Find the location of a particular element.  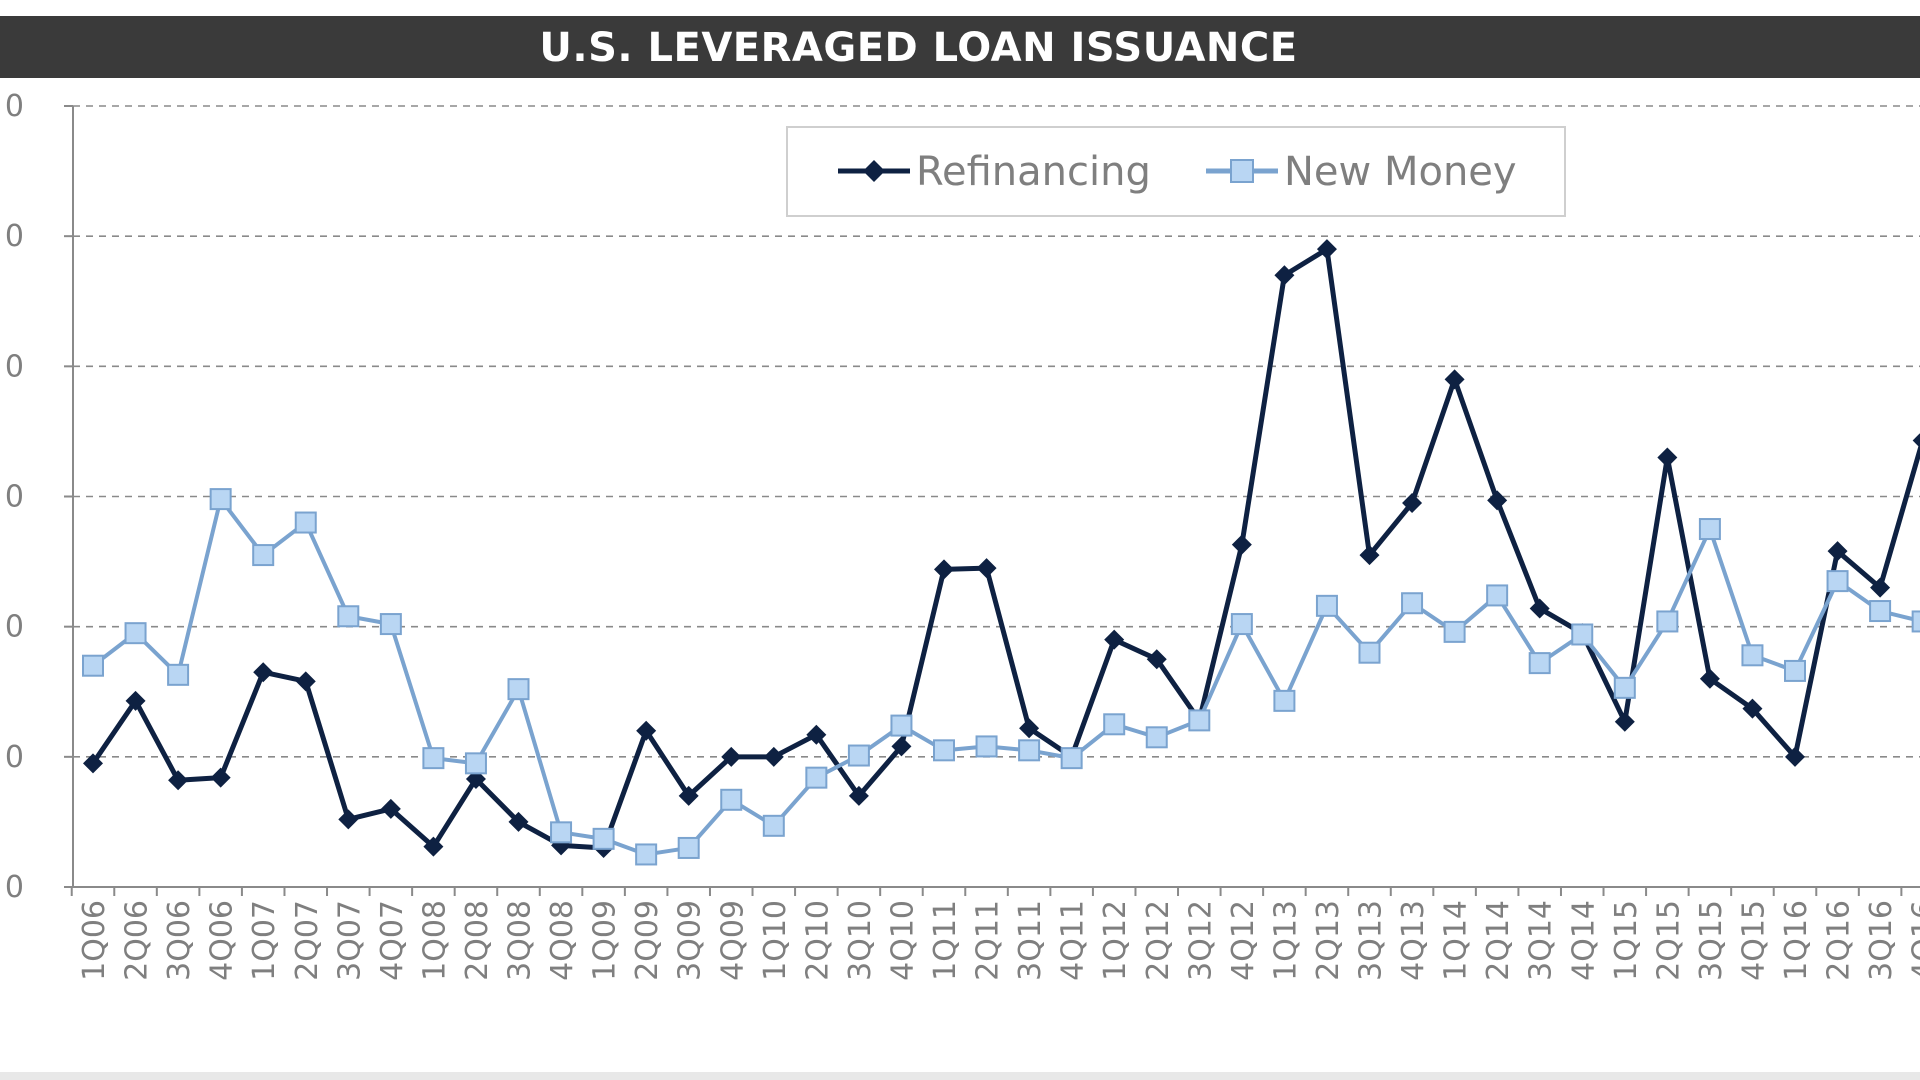

x-tick-label: 4Q09 is located at coordinates (732, 940).